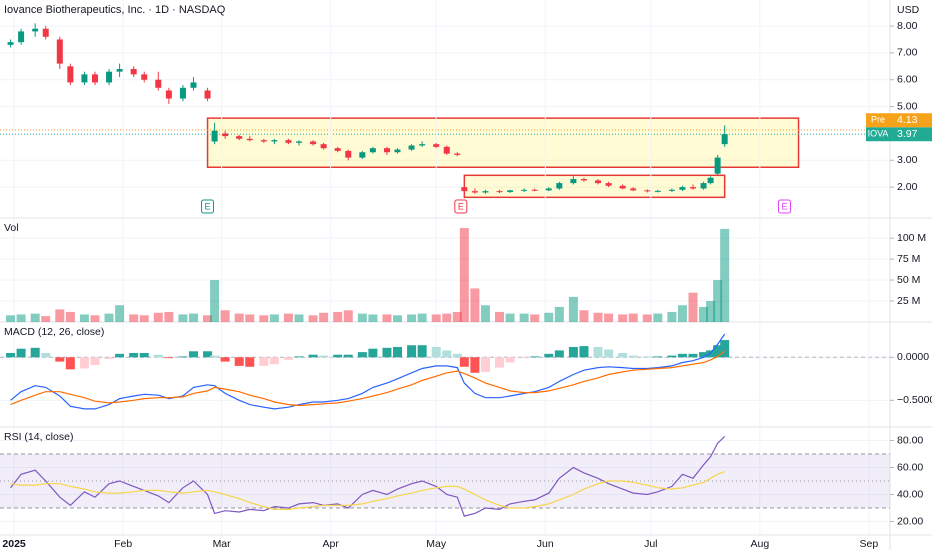  What do you see at coordinates (594, 186) in the screenshot?
I see `highlight-box` at bounding box center [594, 186].